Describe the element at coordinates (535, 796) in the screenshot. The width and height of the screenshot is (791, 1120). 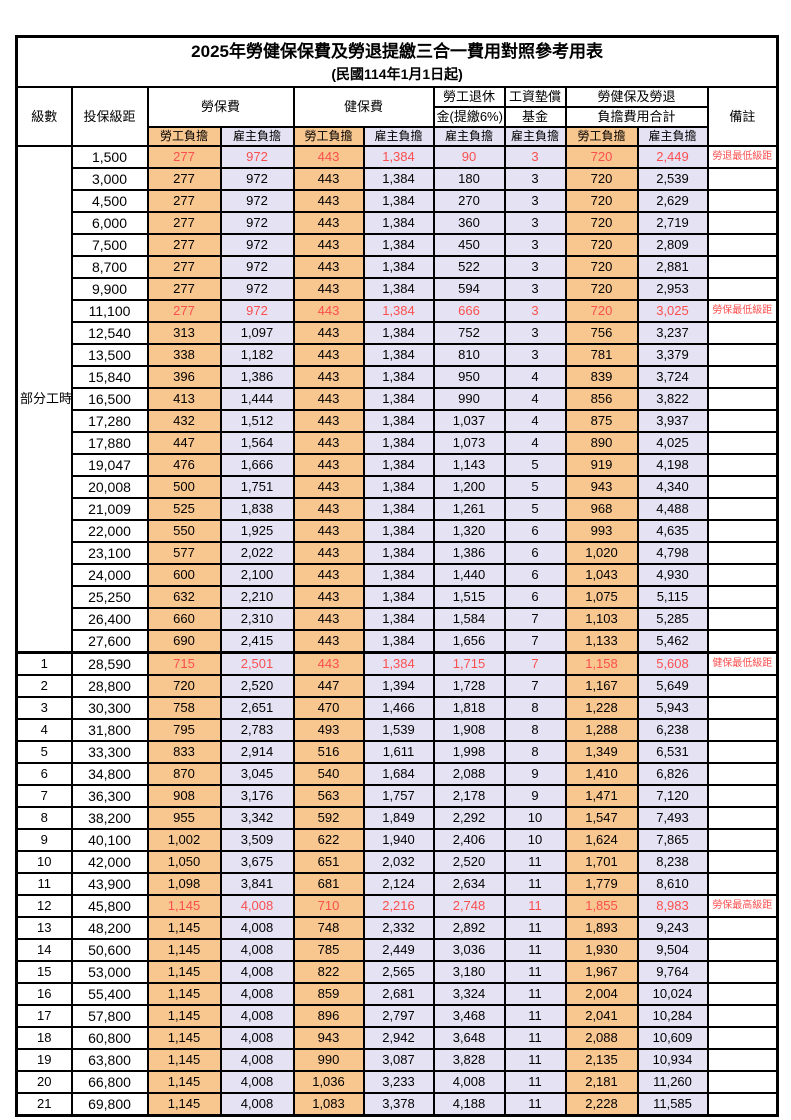
I see `wage-fund-cell: 9` at that location.